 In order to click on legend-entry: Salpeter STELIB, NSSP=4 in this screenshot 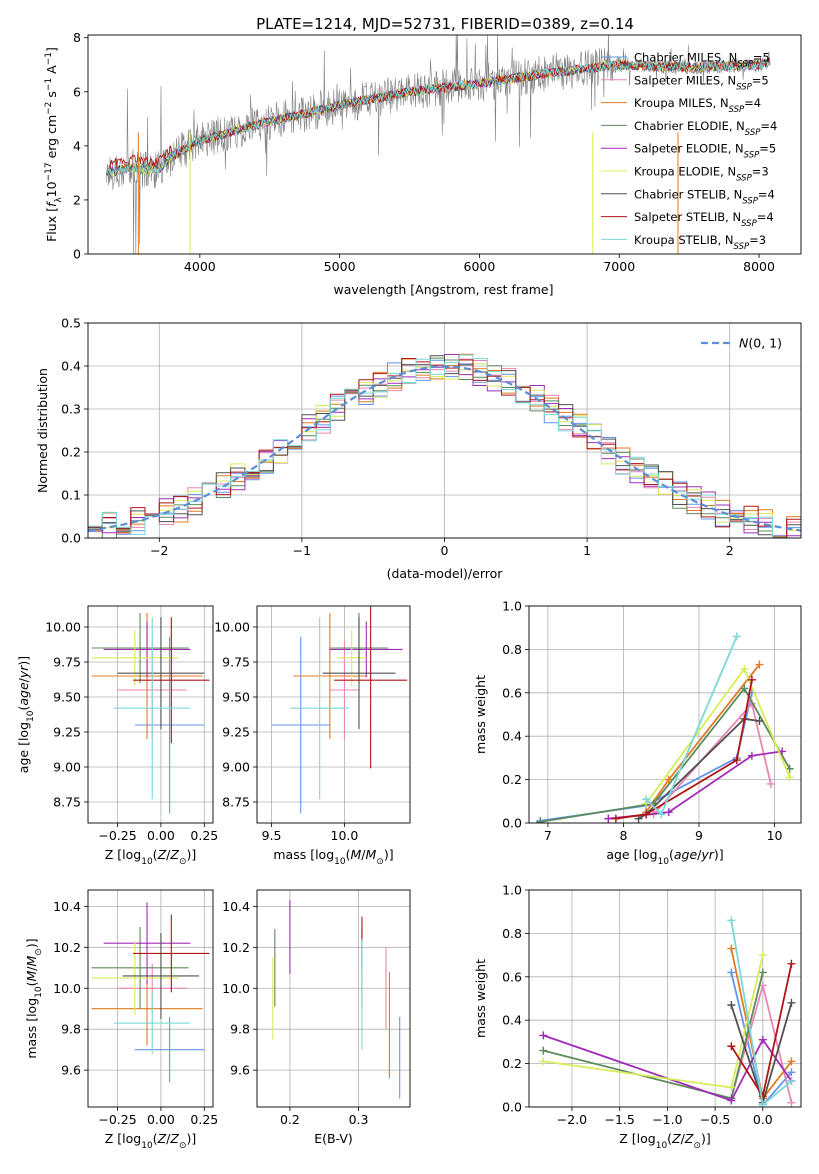, I will do `click(704, 219)`.